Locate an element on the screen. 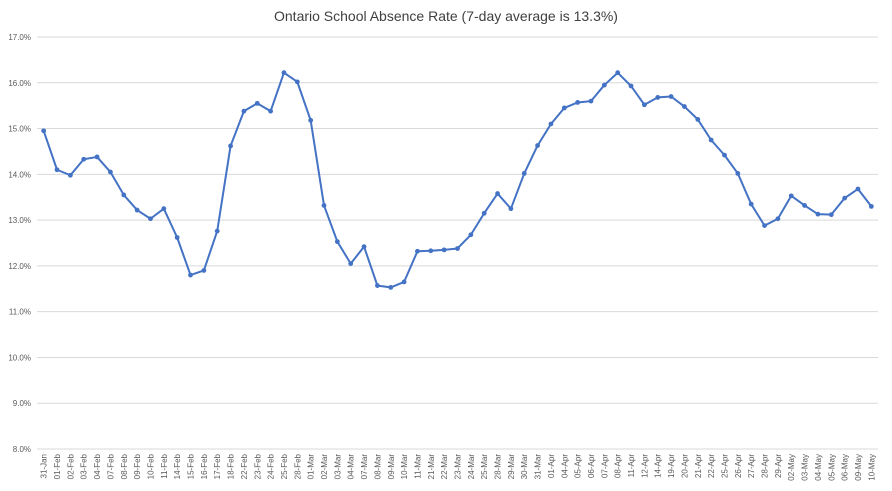 The height and width of the screenshot is (491, 892). x-tick-label: 14-Feb is located at coordinates (177, 466).